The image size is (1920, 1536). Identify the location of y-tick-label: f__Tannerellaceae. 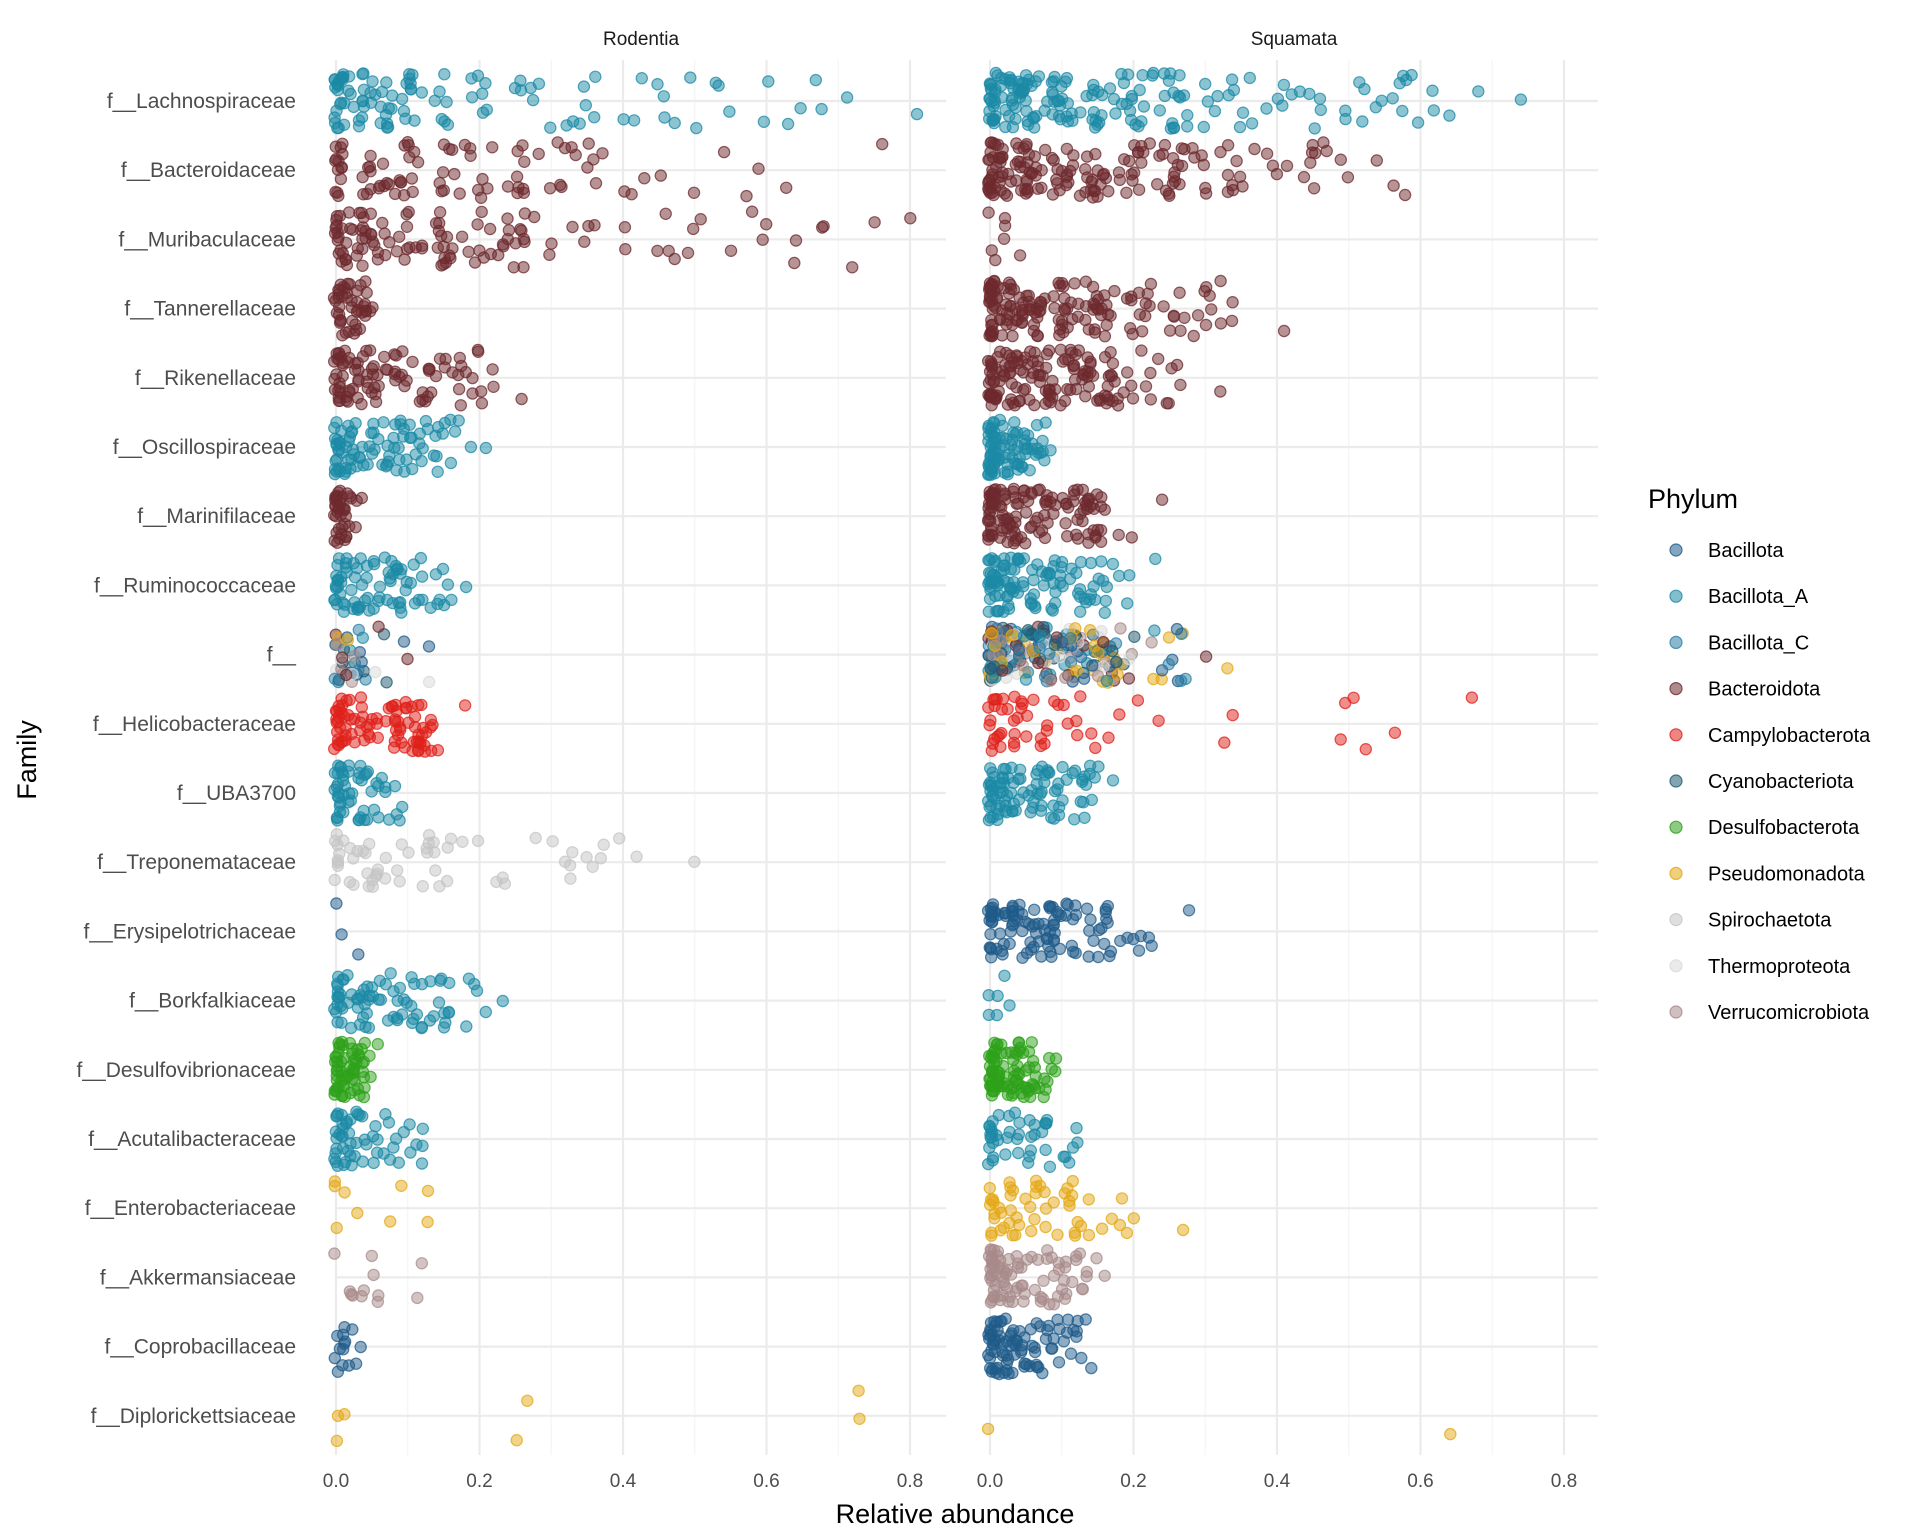
(210, 309).